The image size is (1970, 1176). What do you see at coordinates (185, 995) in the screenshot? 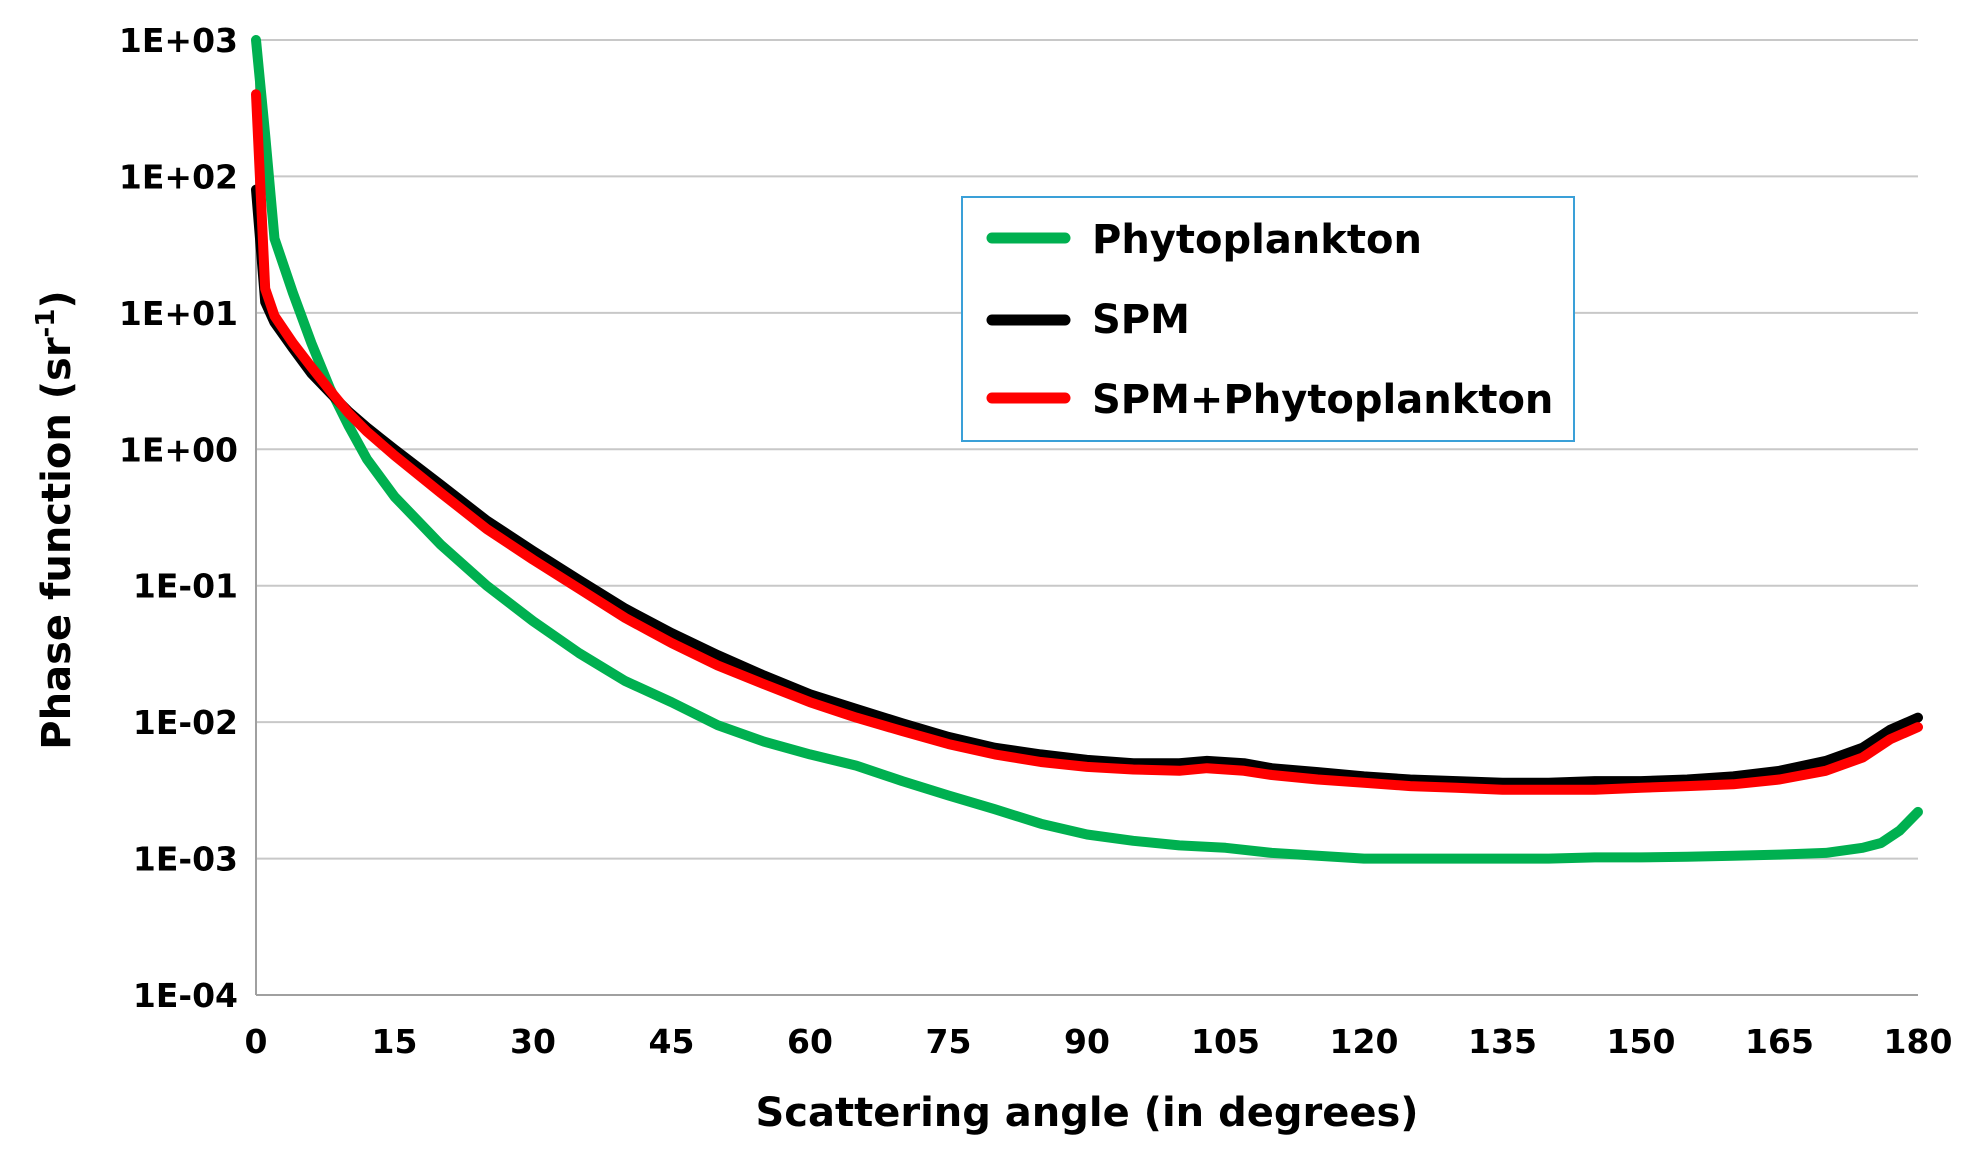
I see `y-tick-label: 1E-04` at bounding box center [185, 995].